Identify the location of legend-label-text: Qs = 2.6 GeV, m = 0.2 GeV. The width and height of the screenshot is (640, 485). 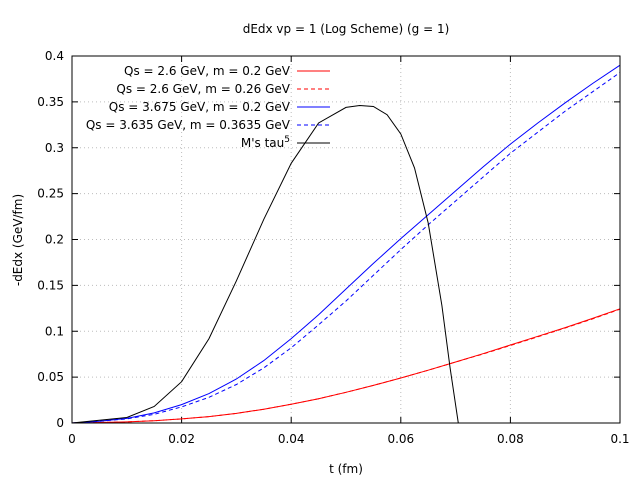
(207, 71).